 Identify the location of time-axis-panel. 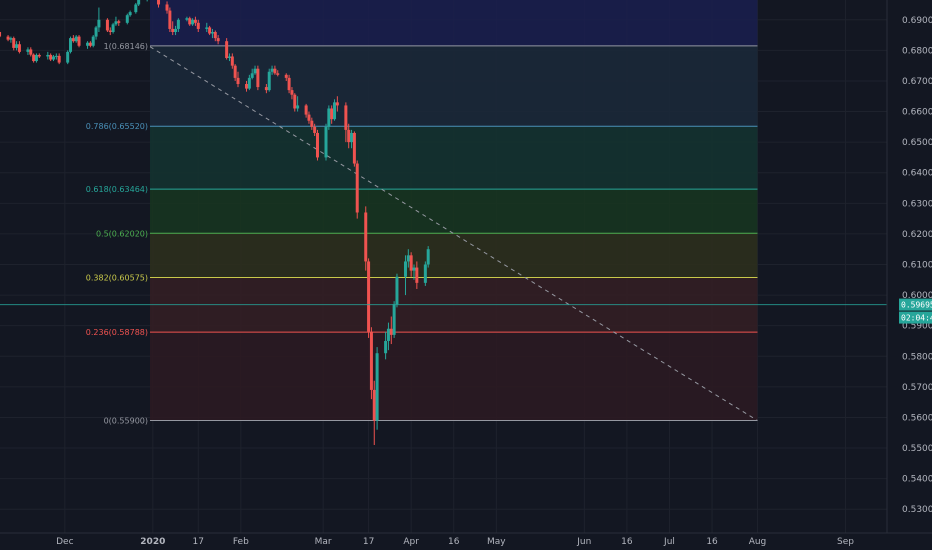
(466, 541).